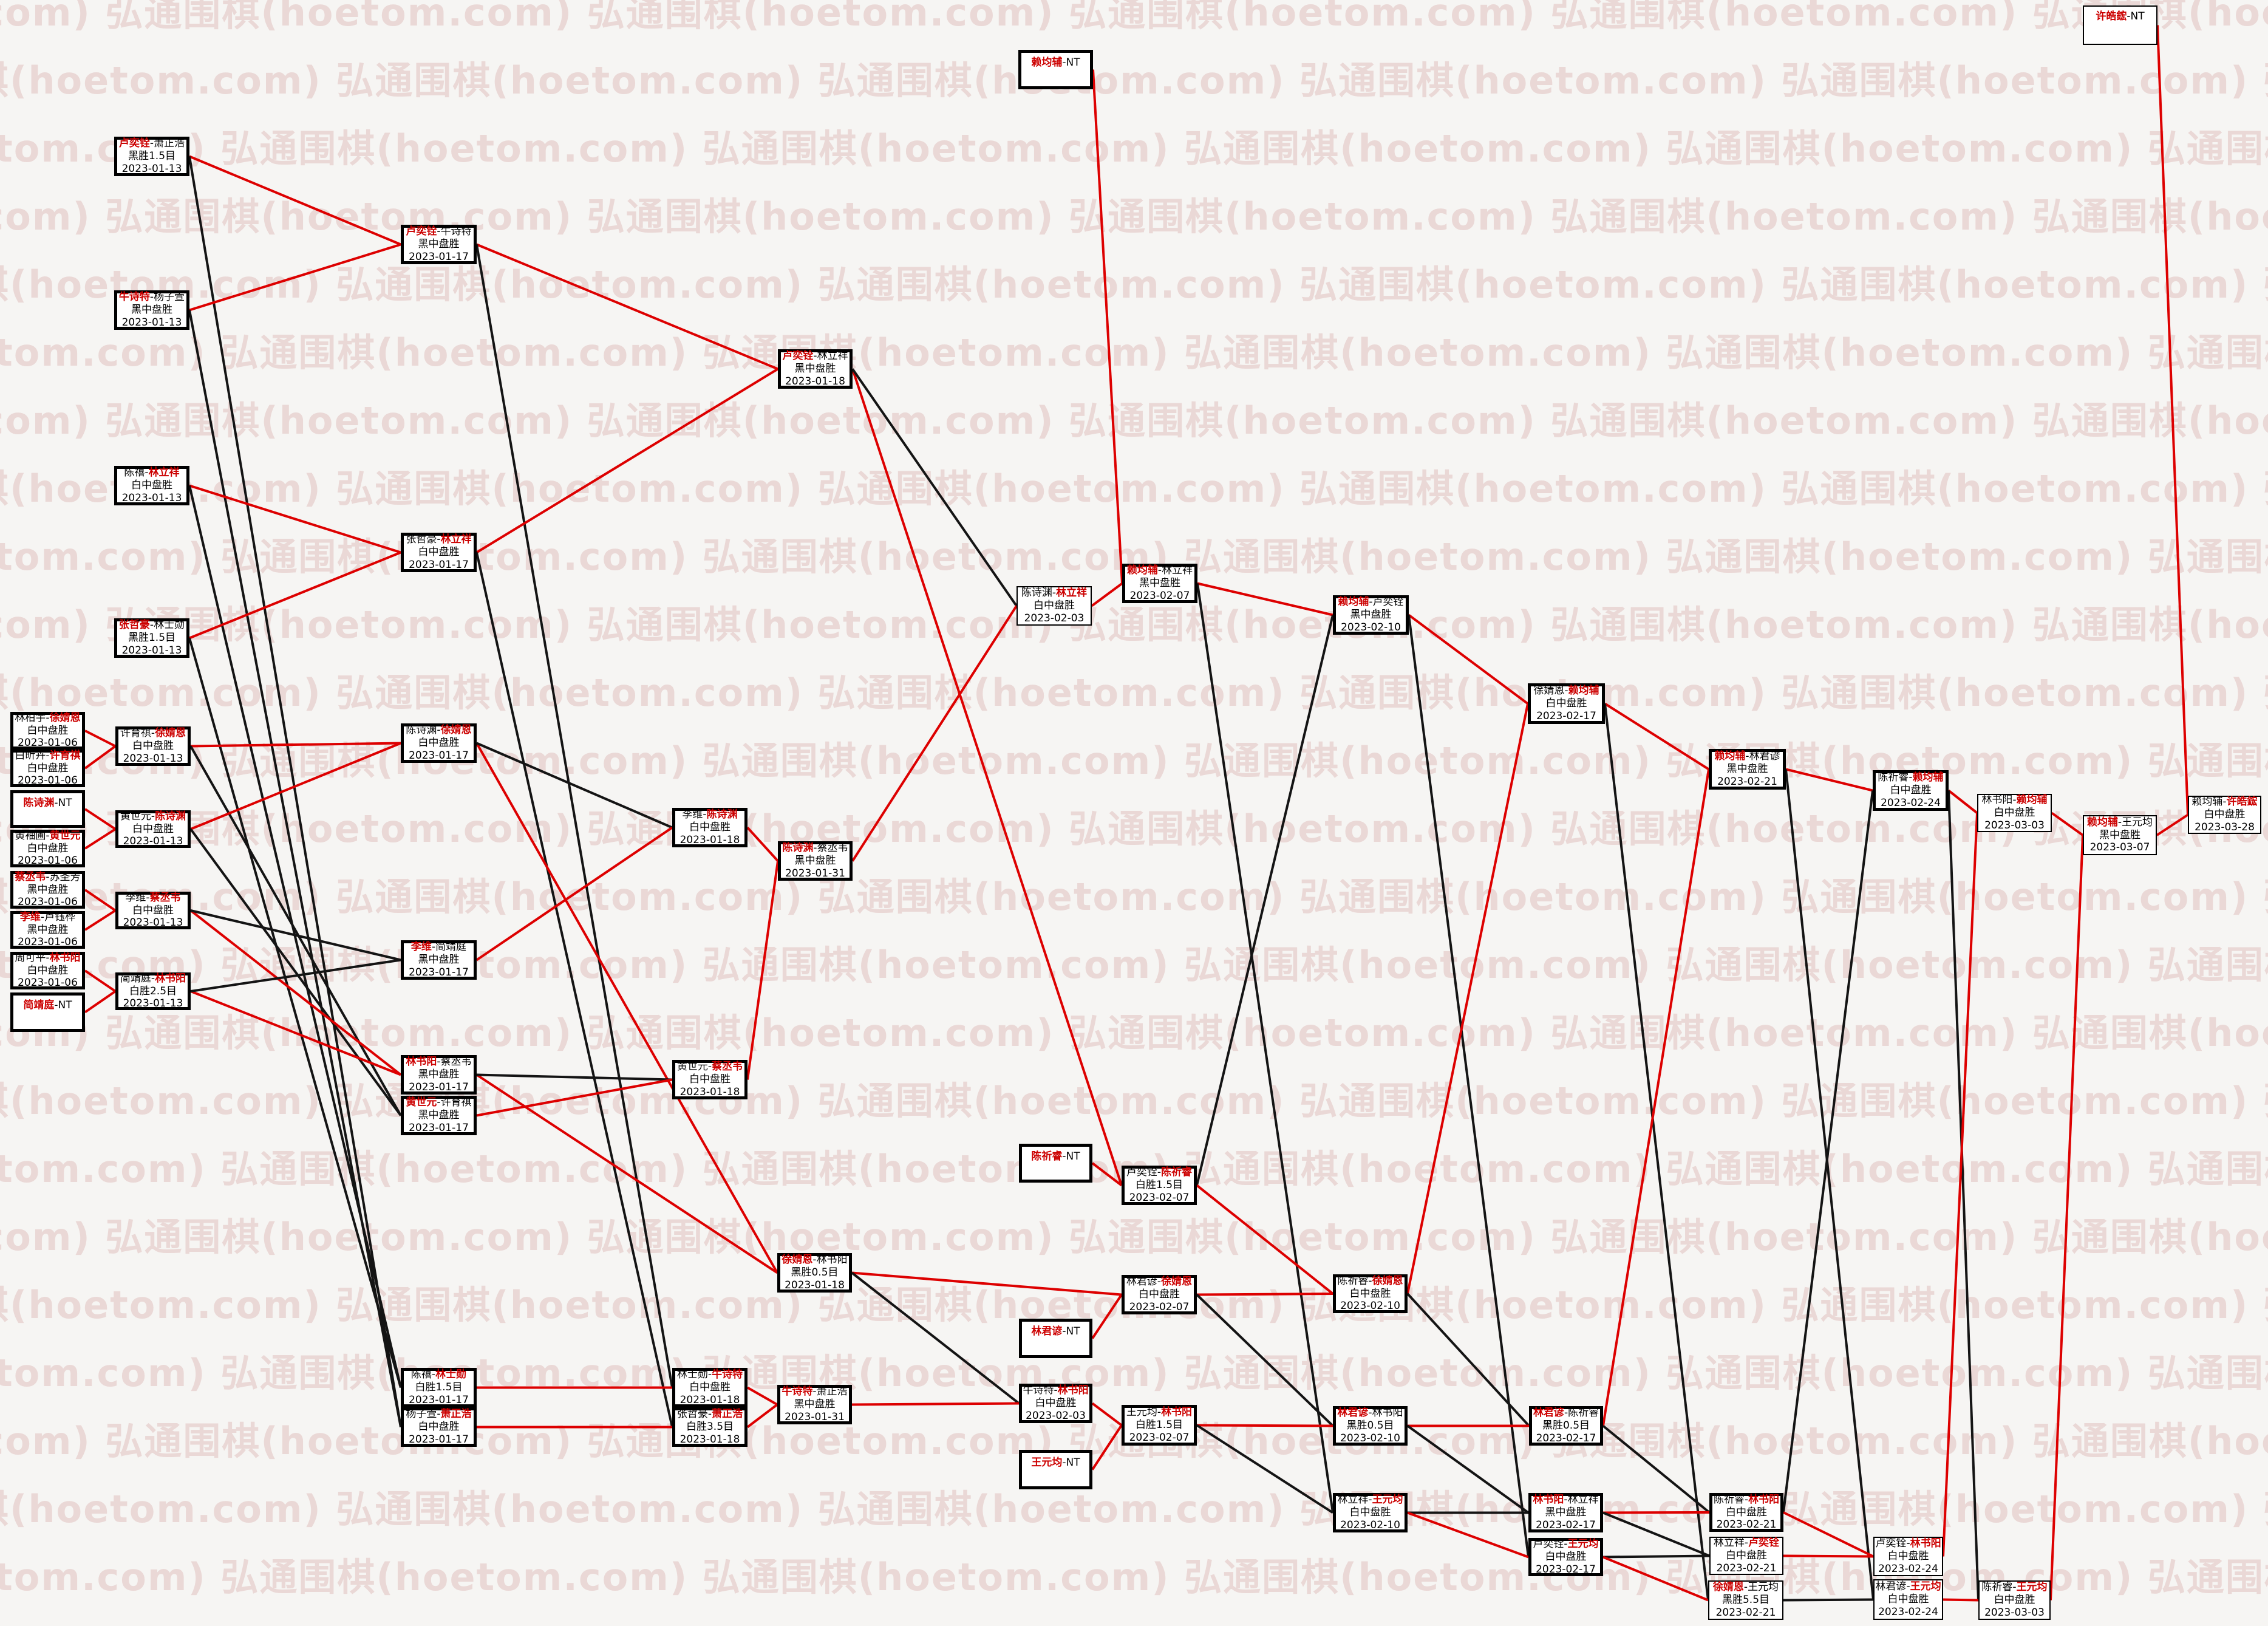 The height and width of the screenshot is (1626, 2268). Describe the element at coordinates (709, 1427) in the screenshot. I see `match-box: 张哲豪-萧正浩 白胜3.5目 2023-01-18` at that location.